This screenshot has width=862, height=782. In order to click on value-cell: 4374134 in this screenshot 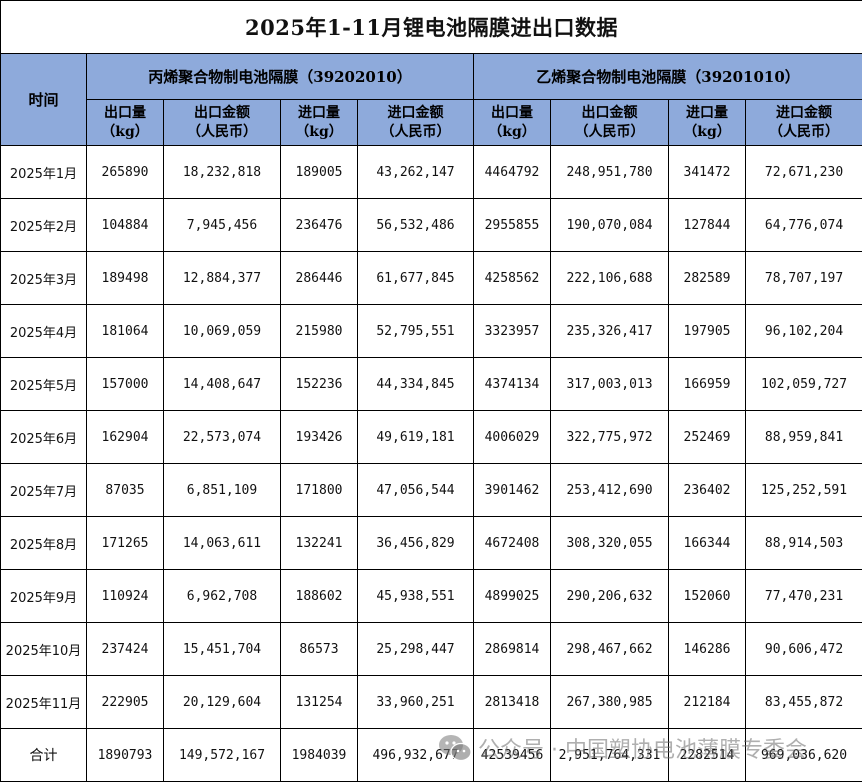, I will do `click(512, 384)`.